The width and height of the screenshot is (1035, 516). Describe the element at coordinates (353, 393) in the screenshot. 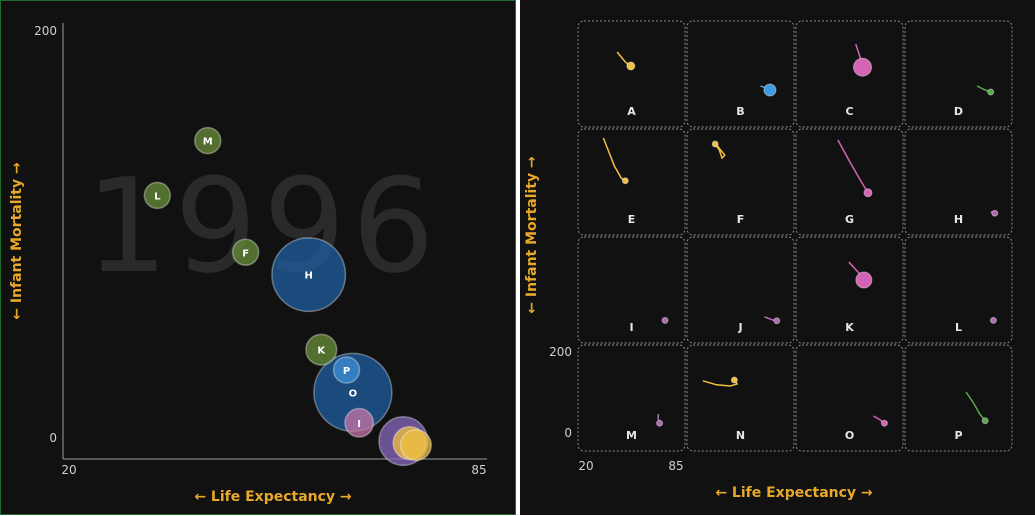

I see `bubble-label-O: O` at that location.